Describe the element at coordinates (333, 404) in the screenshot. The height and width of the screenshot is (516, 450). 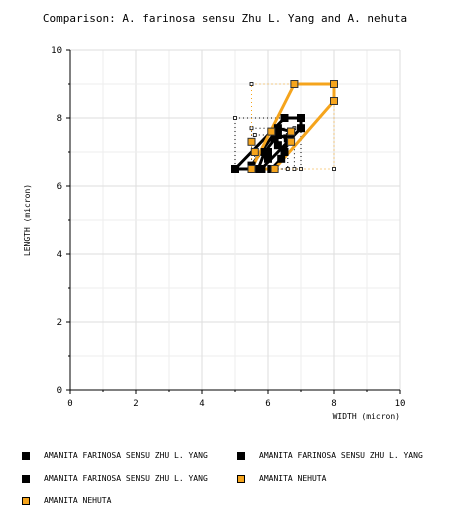
I see `x-tick-label: 8` at that location.